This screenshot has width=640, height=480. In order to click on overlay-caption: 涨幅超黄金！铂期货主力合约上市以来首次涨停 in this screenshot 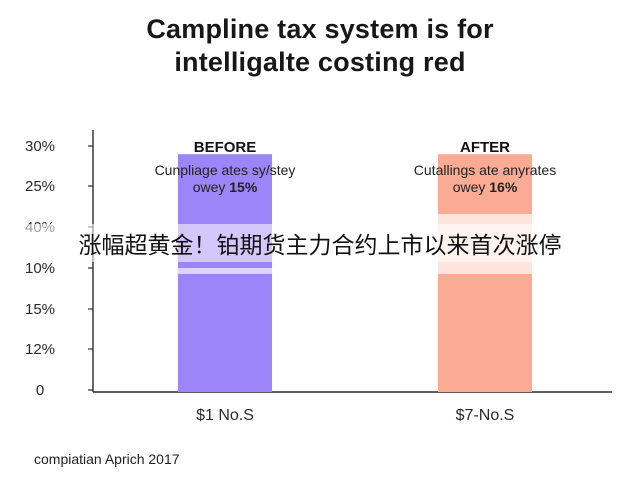, I will do `click(320, 246)`.